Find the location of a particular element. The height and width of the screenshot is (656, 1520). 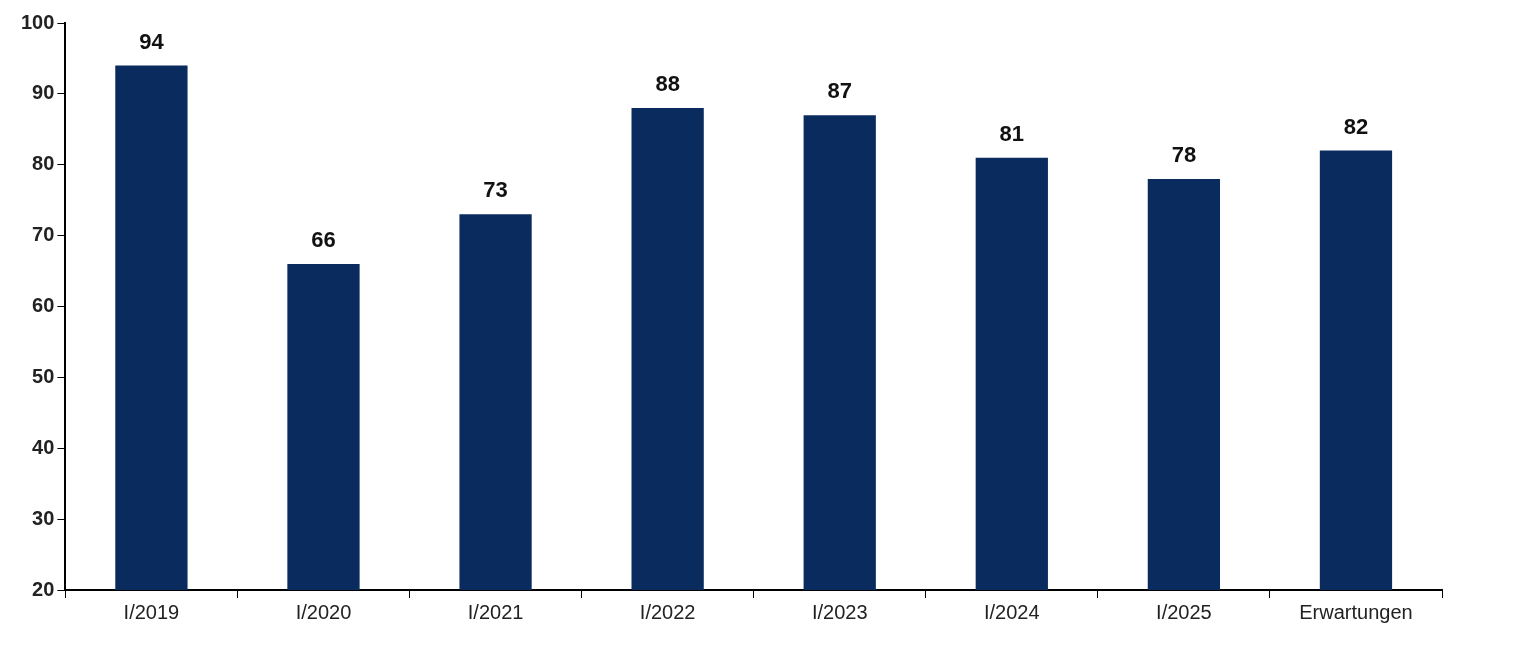

data-label: 81 is located at coordinates (1012, 133).